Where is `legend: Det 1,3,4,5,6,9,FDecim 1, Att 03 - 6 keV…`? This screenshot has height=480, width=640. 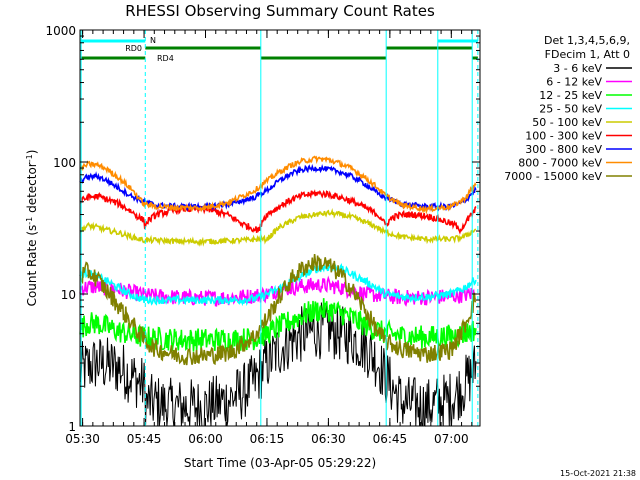 legend: Det 1,3,4,5,6,9,FDecim 1, Att 03 - 6 keV… is located at coordinates (568, 108).